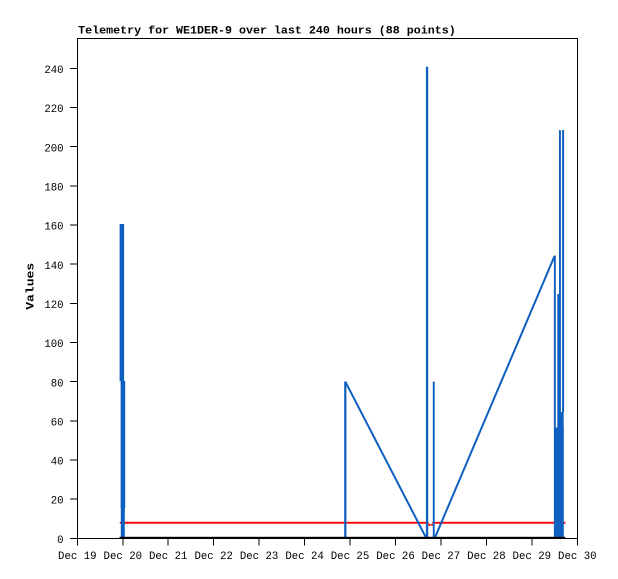 The height and width of the screenshot is (579, 618). Describe the element at coordinates (77, 557) in the screenshot. I see `svg-text: Dec 19` at that location.